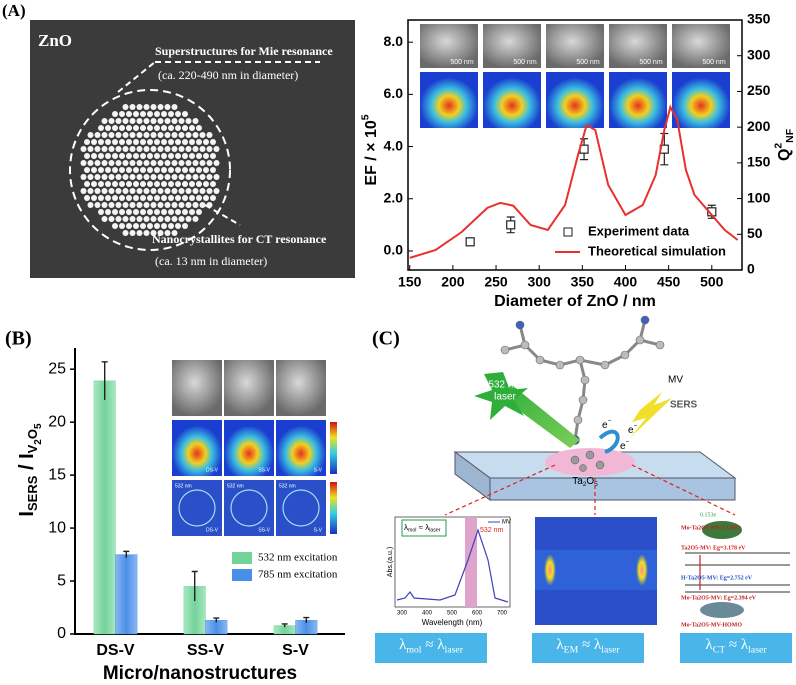  What do you see at coordinates (394, 197) in the screenshot?
I see `y-tick-label: 2.0` at bounding box center [394, 197].